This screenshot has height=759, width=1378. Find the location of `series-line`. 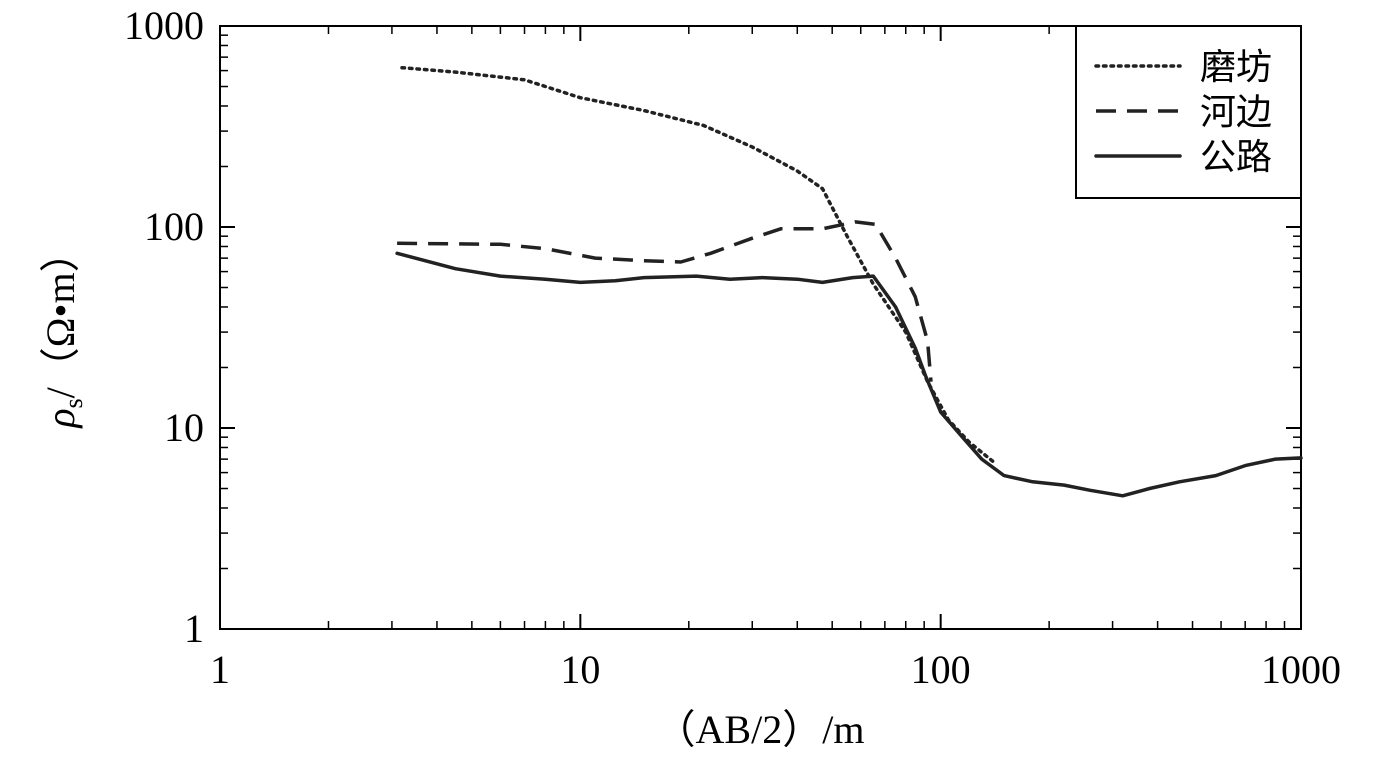

series-line is located at coordinates (665, 301).